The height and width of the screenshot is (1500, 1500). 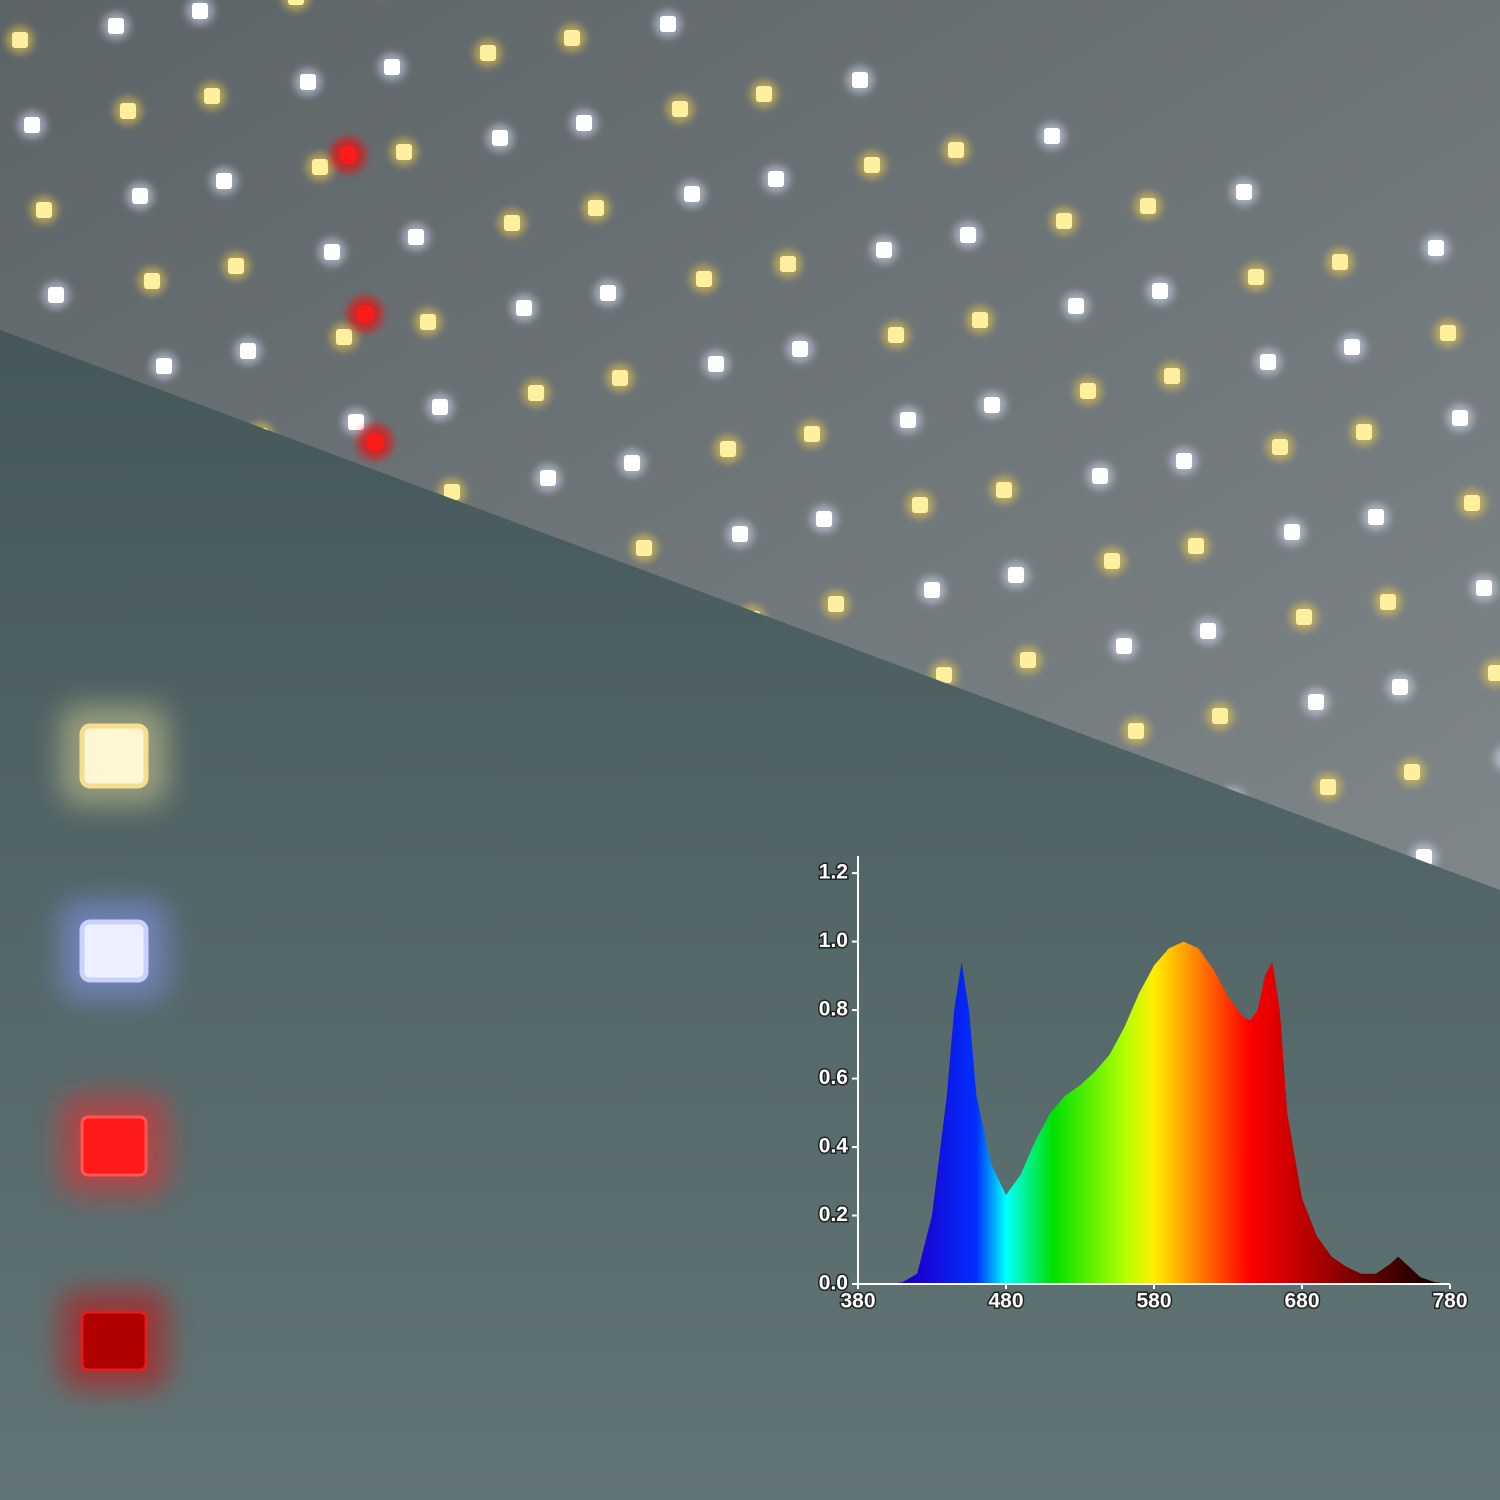 I want to click on far-red-led, so click(x=114, y=1341).